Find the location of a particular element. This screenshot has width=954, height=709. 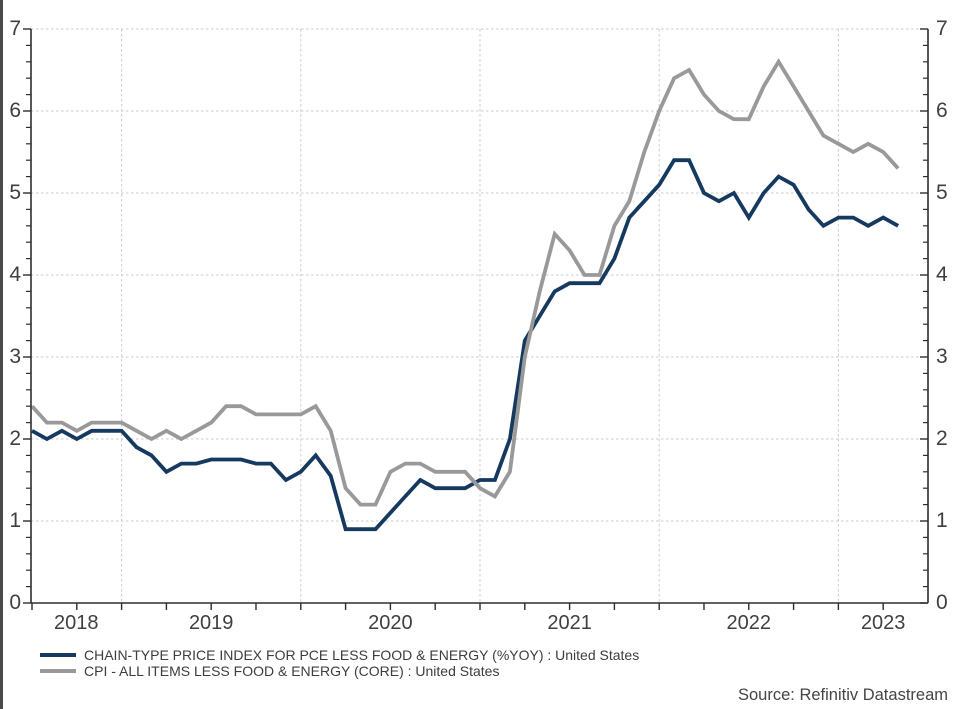

y-tick-label-left: 2 is located at coordinates (15, 438).